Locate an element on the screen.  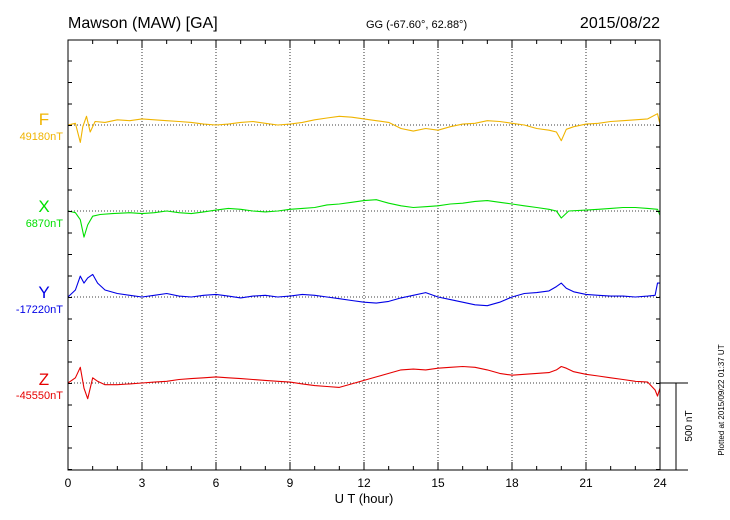
scale-bar-label: 500 nT is located at coordinates (689, 425).